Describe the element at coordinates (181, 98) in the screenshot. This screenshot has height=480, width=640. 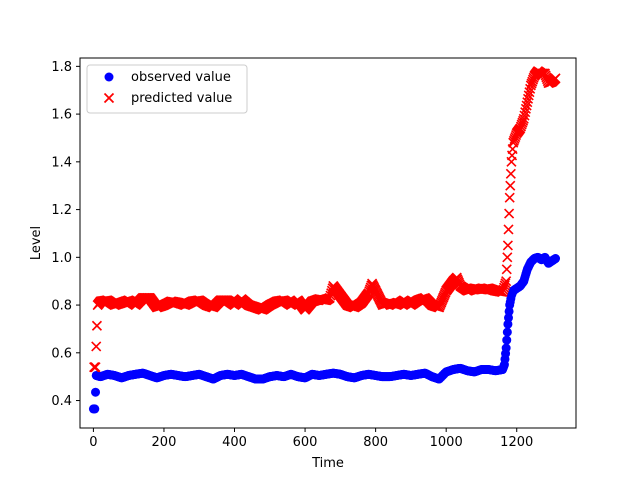
I see `legend-predicted-label: predicted value` at that location.